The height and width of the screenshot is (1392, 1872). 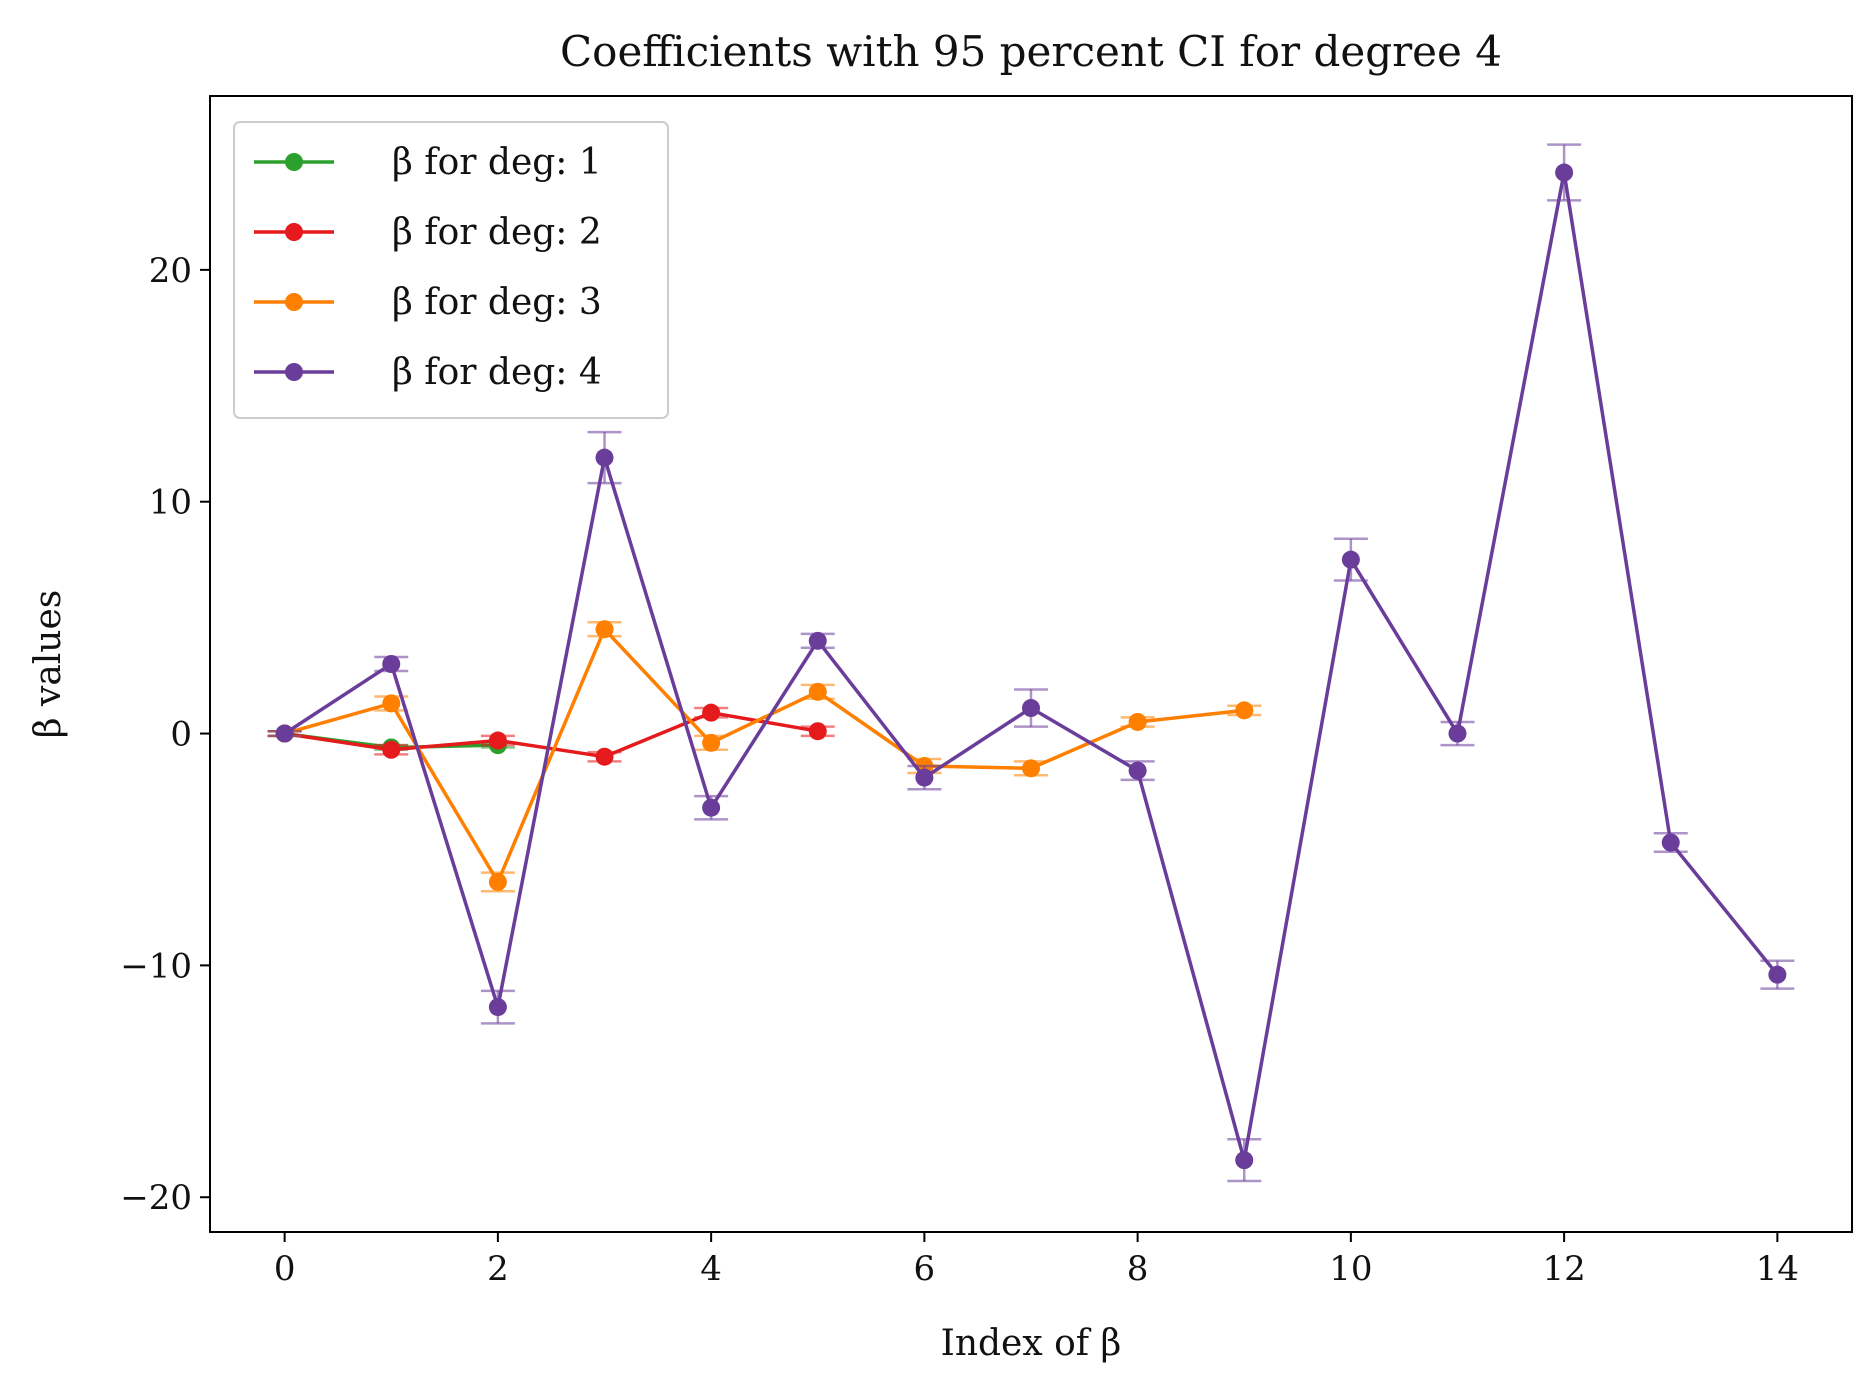 I want to click on y-tick-label: 20, so click(x=170, y=271).